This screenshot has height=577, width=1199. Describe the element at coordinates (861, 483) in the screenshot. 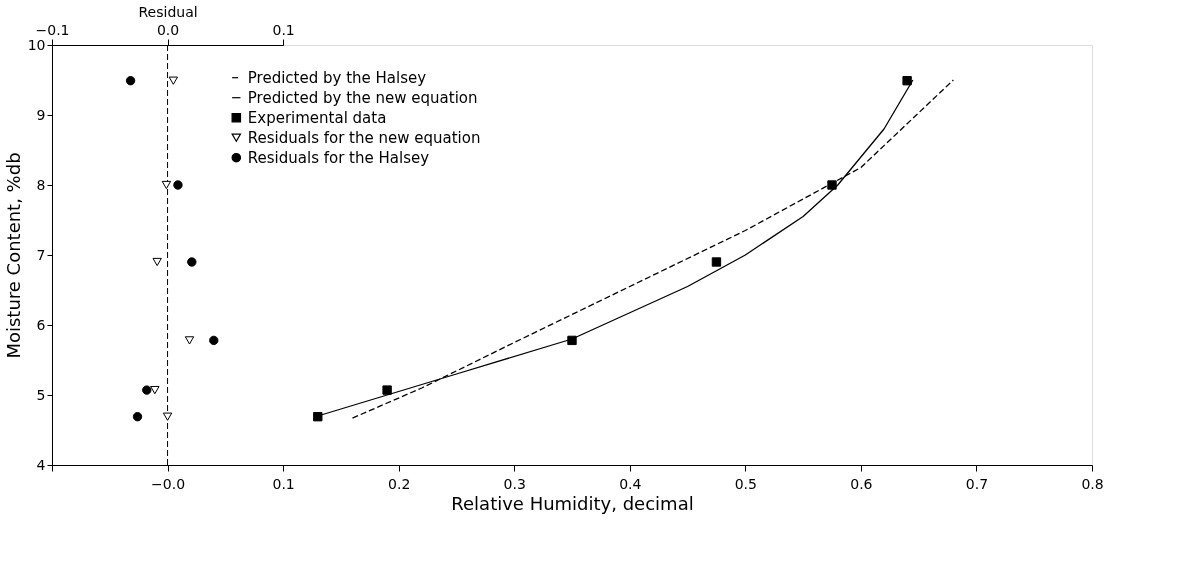

I see `x-tick-label: 0.6` at that location.